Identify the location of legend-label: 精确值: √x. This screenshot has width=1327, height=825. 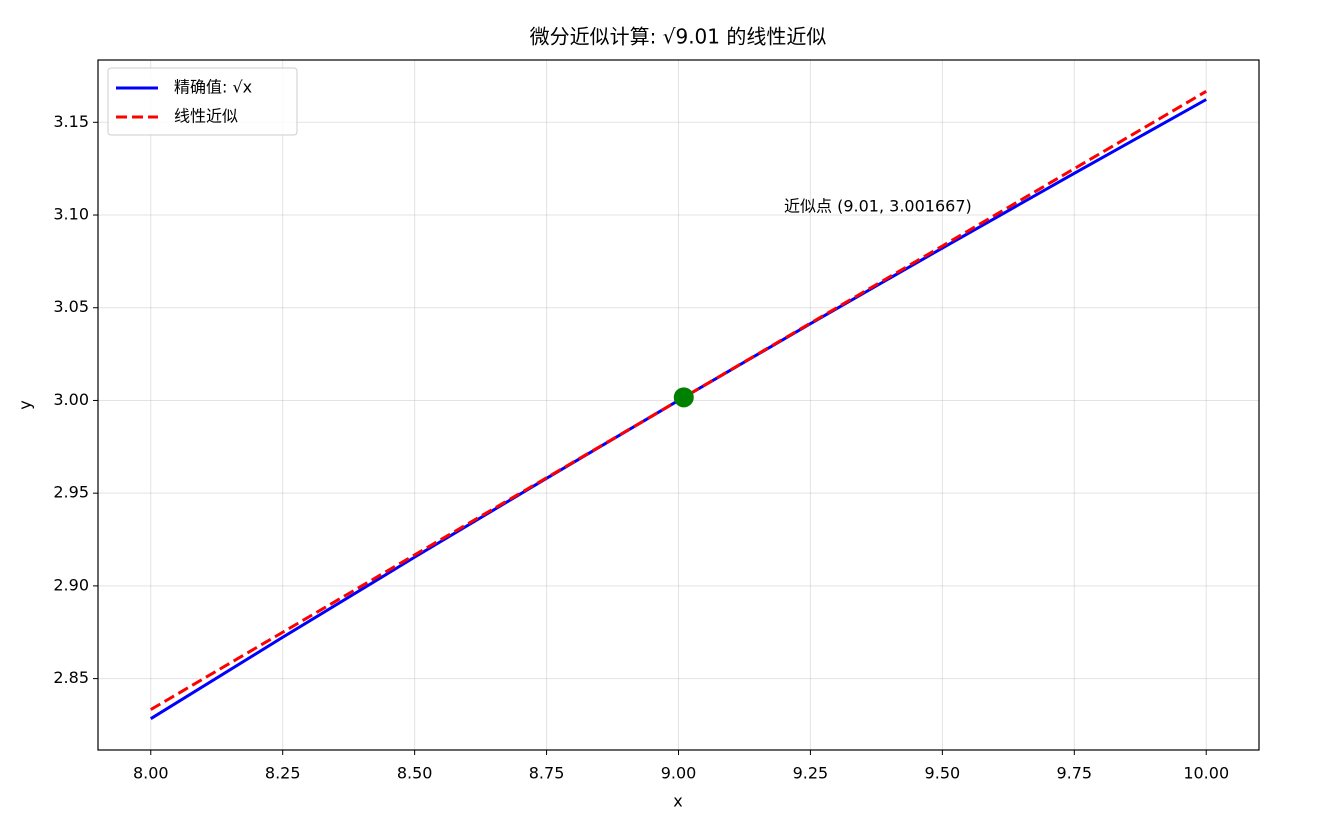
(213, 87).